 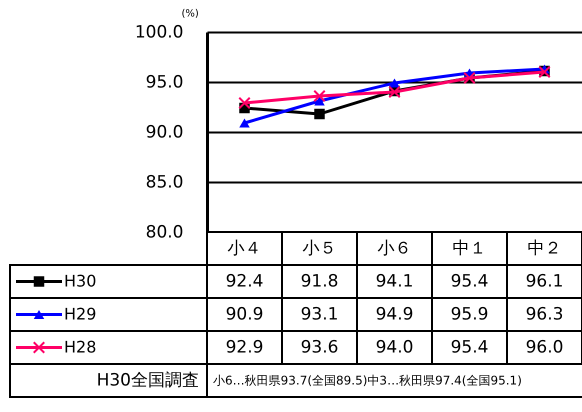 What do you see at coordinates (545, 348) in the screenshot?
I see `data-label: 96.0` at bounding box center [545, 348].